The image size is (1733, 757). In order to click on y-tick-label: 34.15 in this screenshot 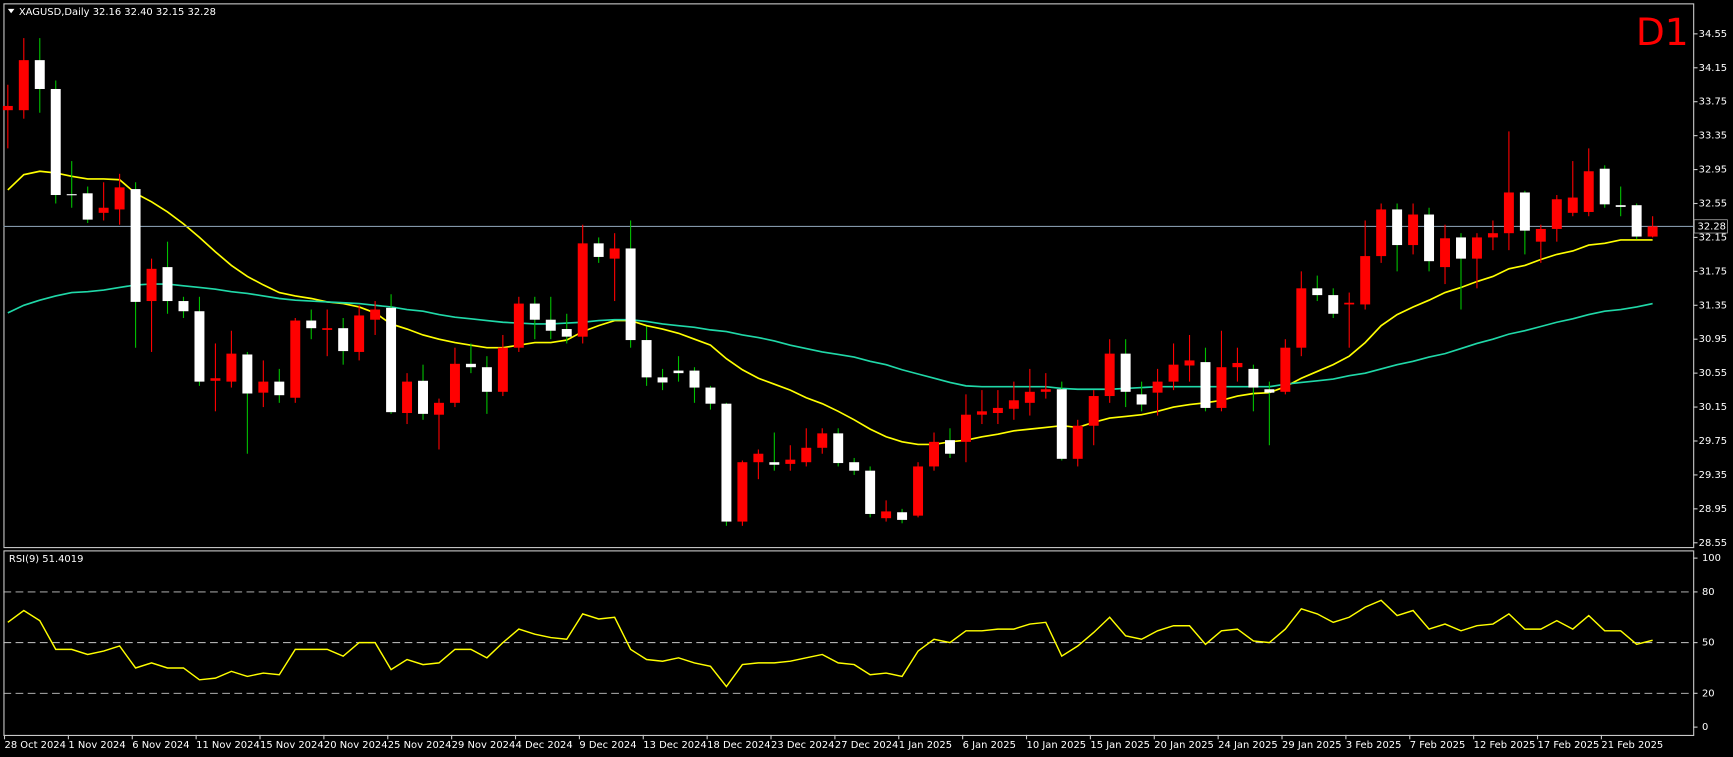, I will do `click(1713, 68)`.